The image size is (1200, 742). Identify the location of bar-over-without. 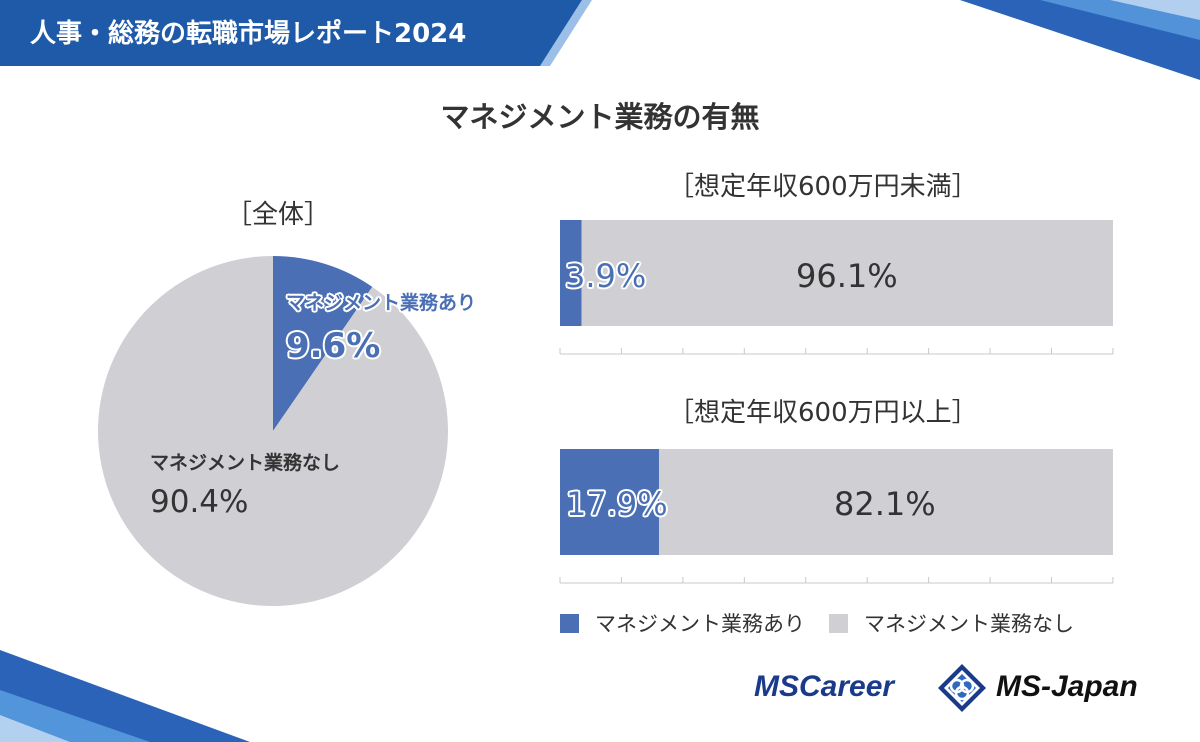
(885, 502).